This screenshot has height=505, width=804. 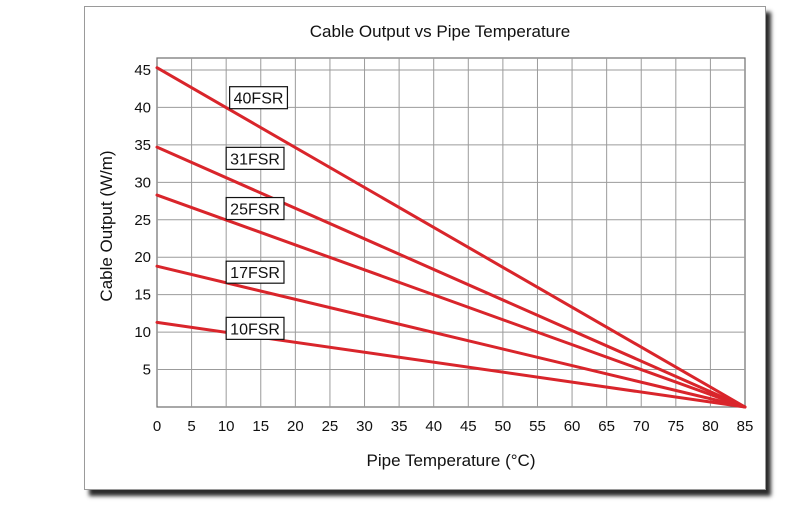 I want to click on y-tick-label: 10, so click(x=142, y=332).